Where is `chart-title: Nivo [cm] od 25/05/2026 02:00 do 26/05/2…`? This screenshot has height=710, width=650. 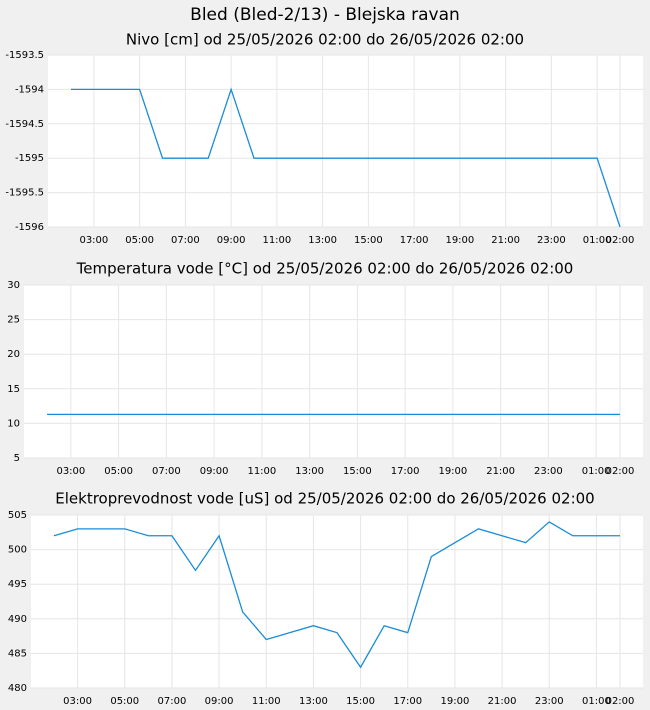
chart-title: Nivo [cm] od 25/05/2026 02:00 do 26/05/2… is located at coordinates (325, 40).